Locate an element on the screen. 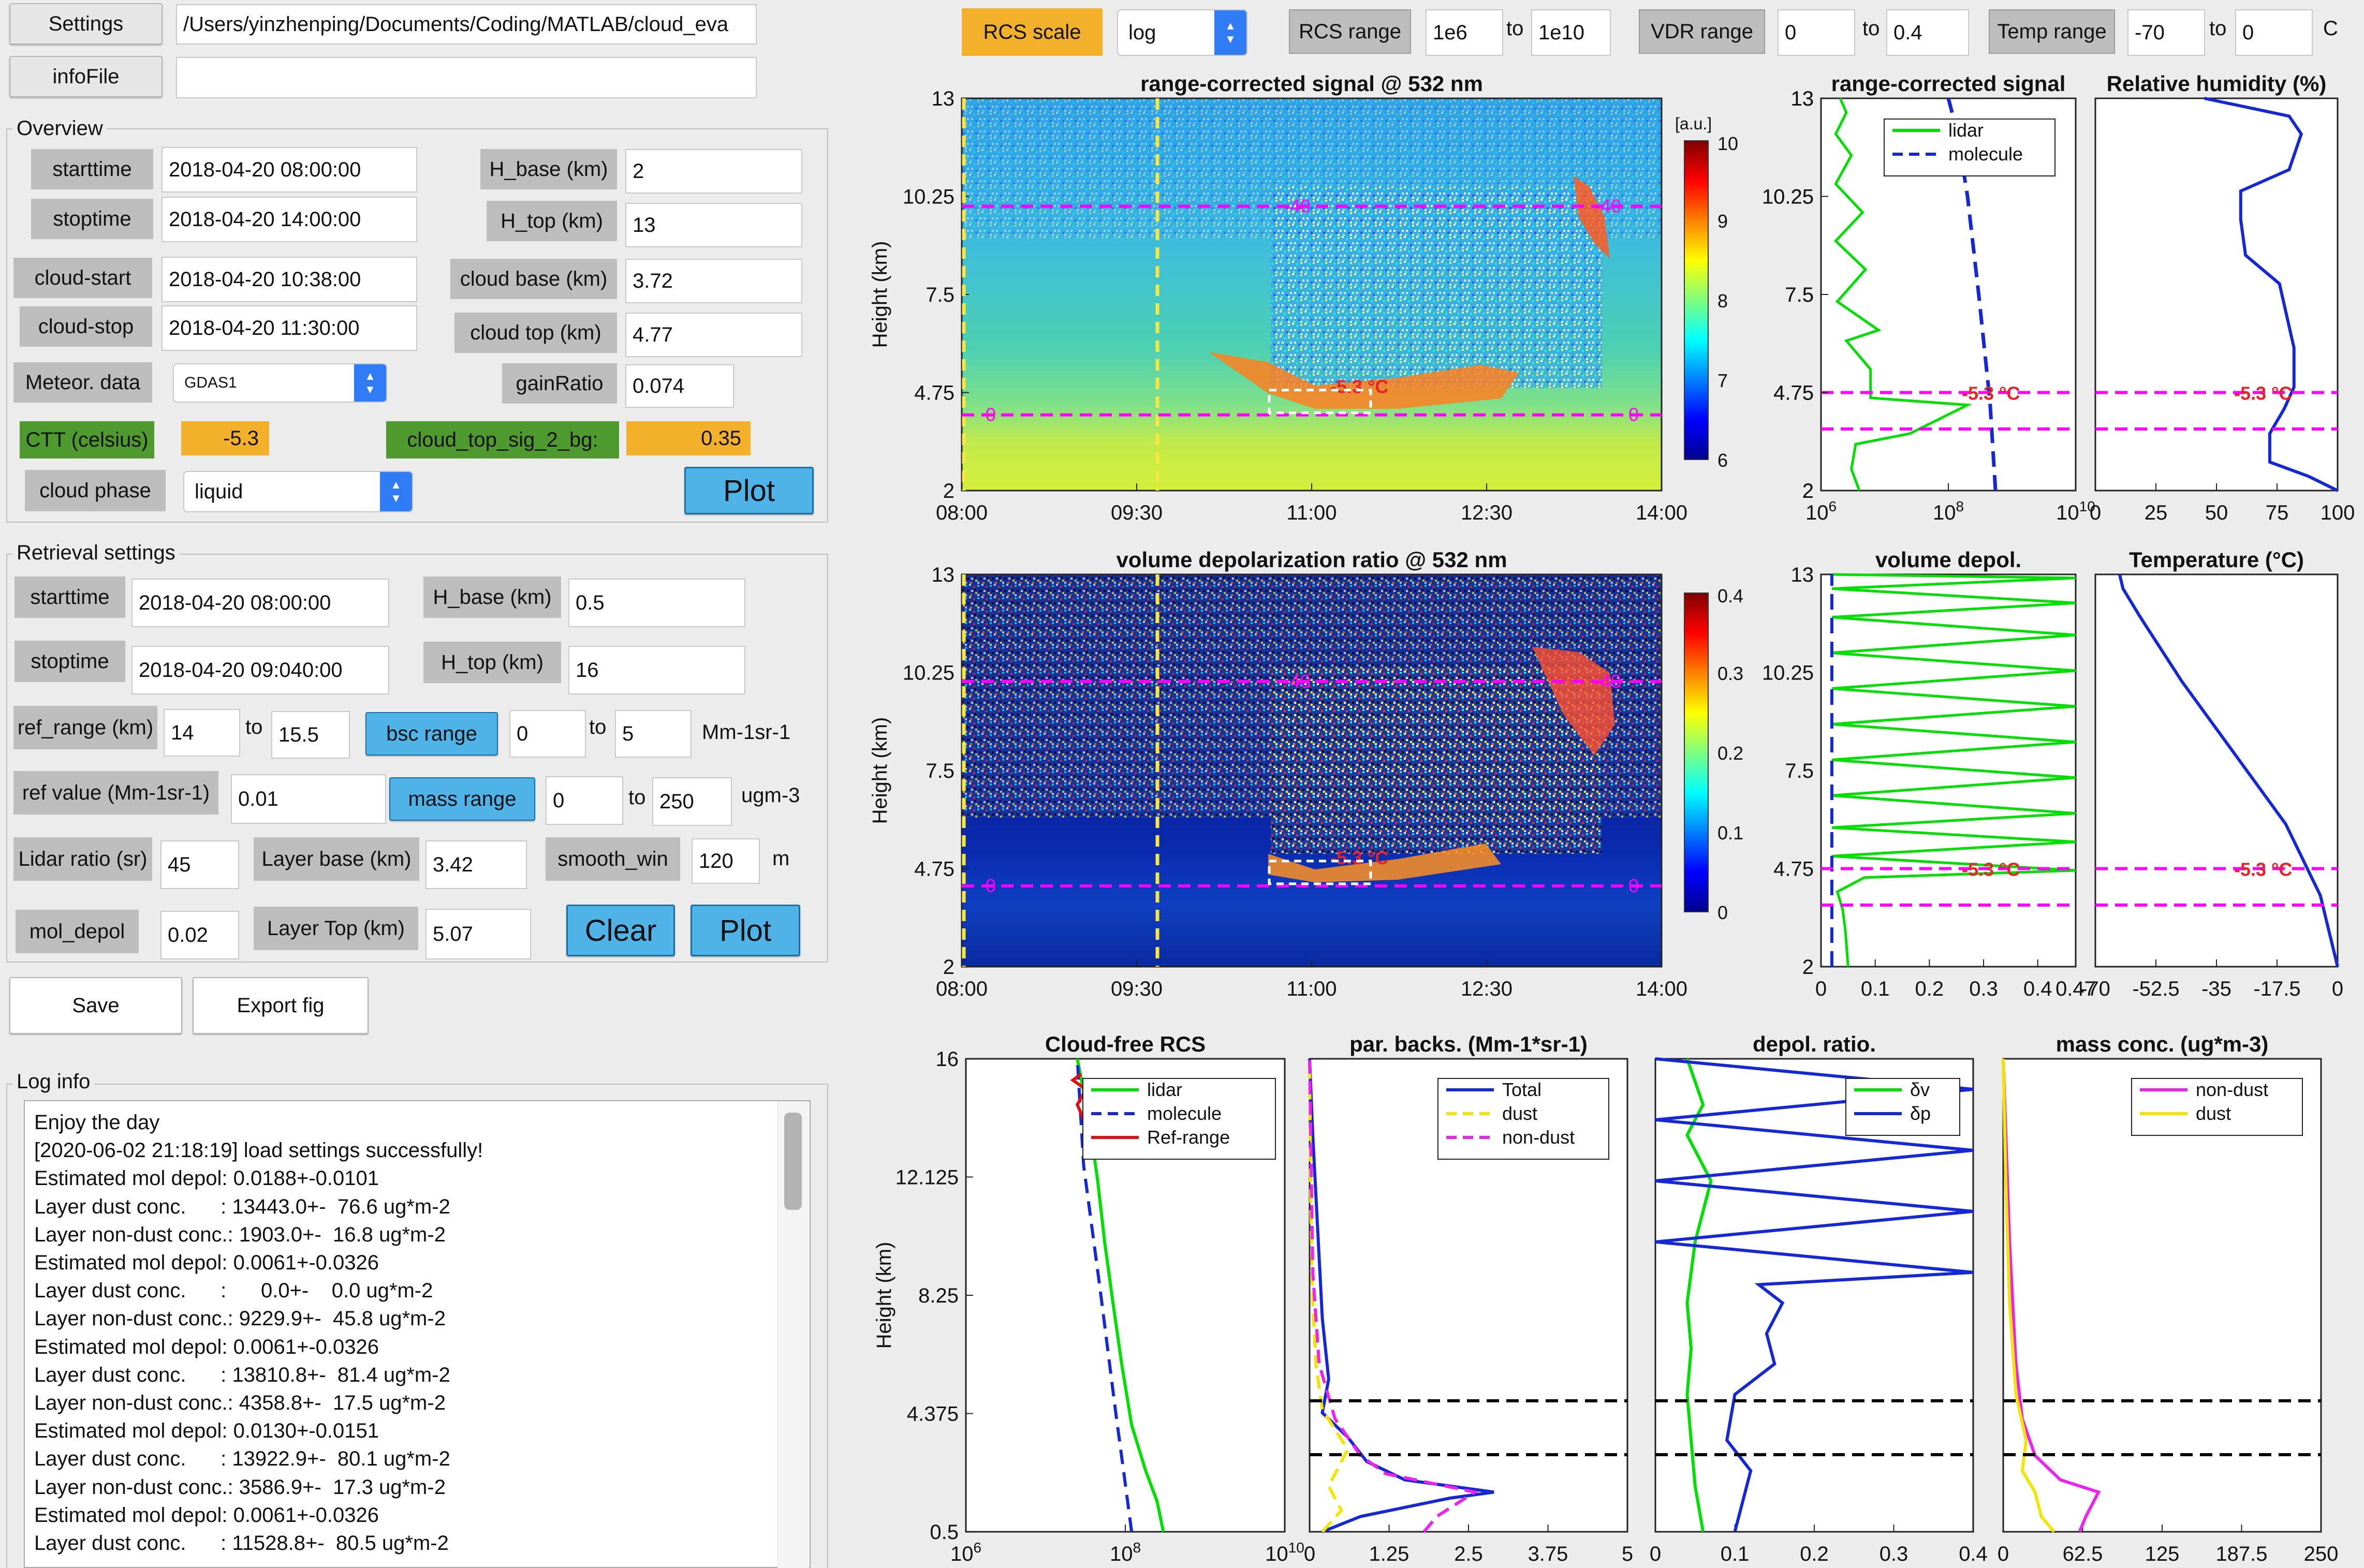 Image resolution: width=2364 pixels, height=1568 pixels. cloud-start-field: 2018-04-20 10:38:00 is located at coordinates (289, 279).